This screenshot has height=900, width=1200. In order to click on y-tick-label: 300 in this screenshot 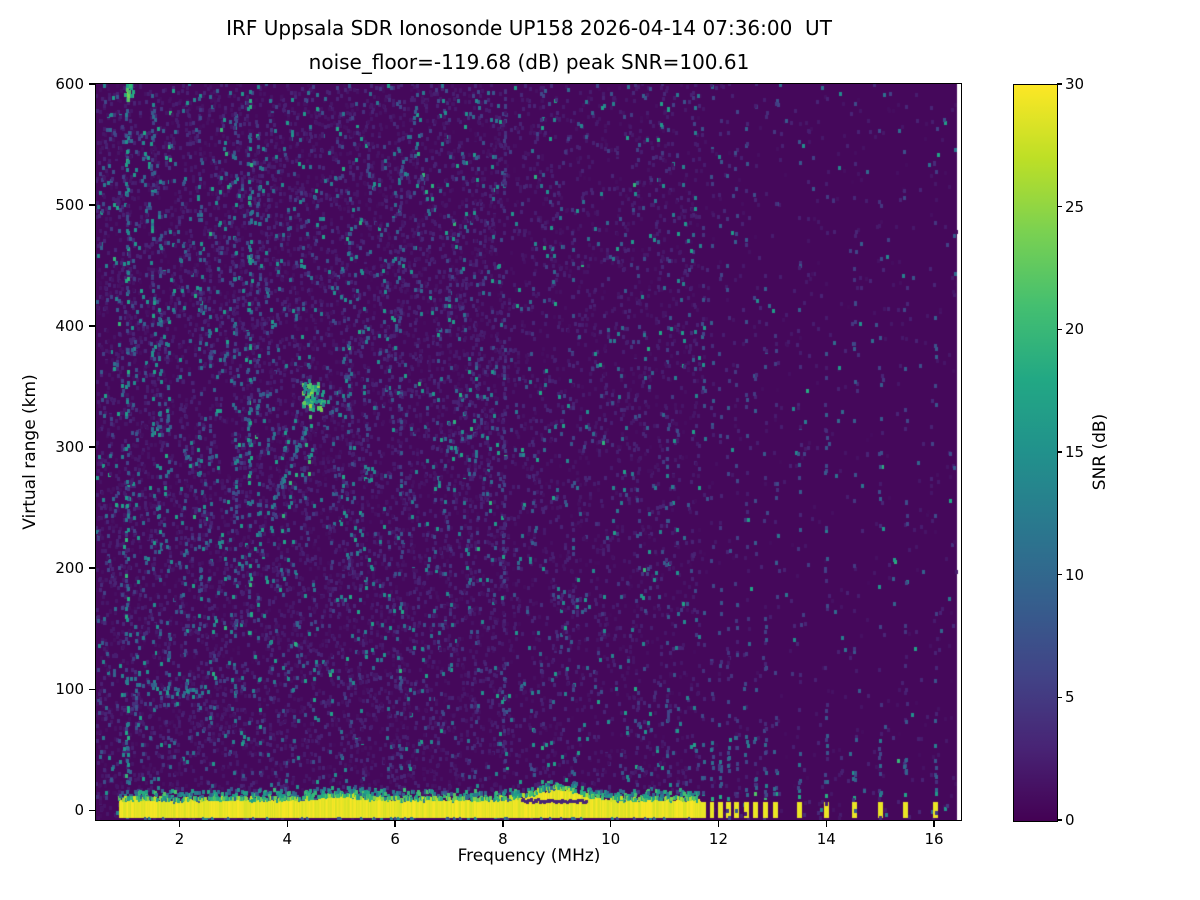, I will do `click(69, 447)`.